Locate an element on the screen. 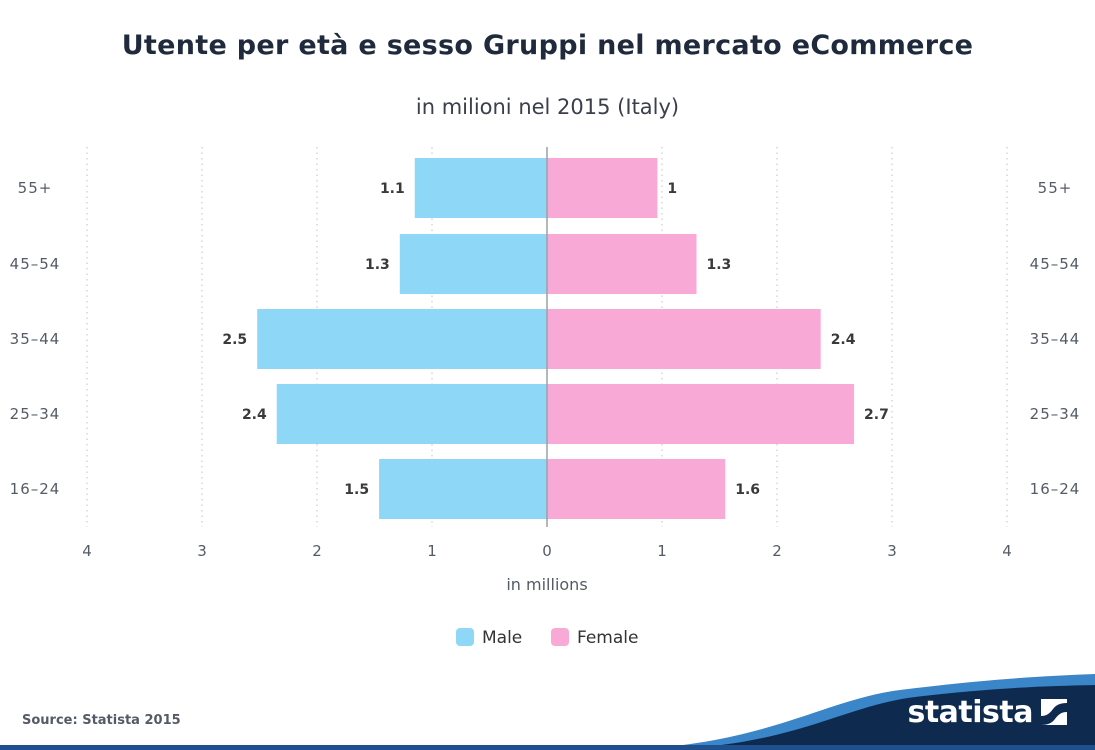 This screenshot has height=750, width=1095. category-label-right: 16–24 is located at coordinates (1055, 489).